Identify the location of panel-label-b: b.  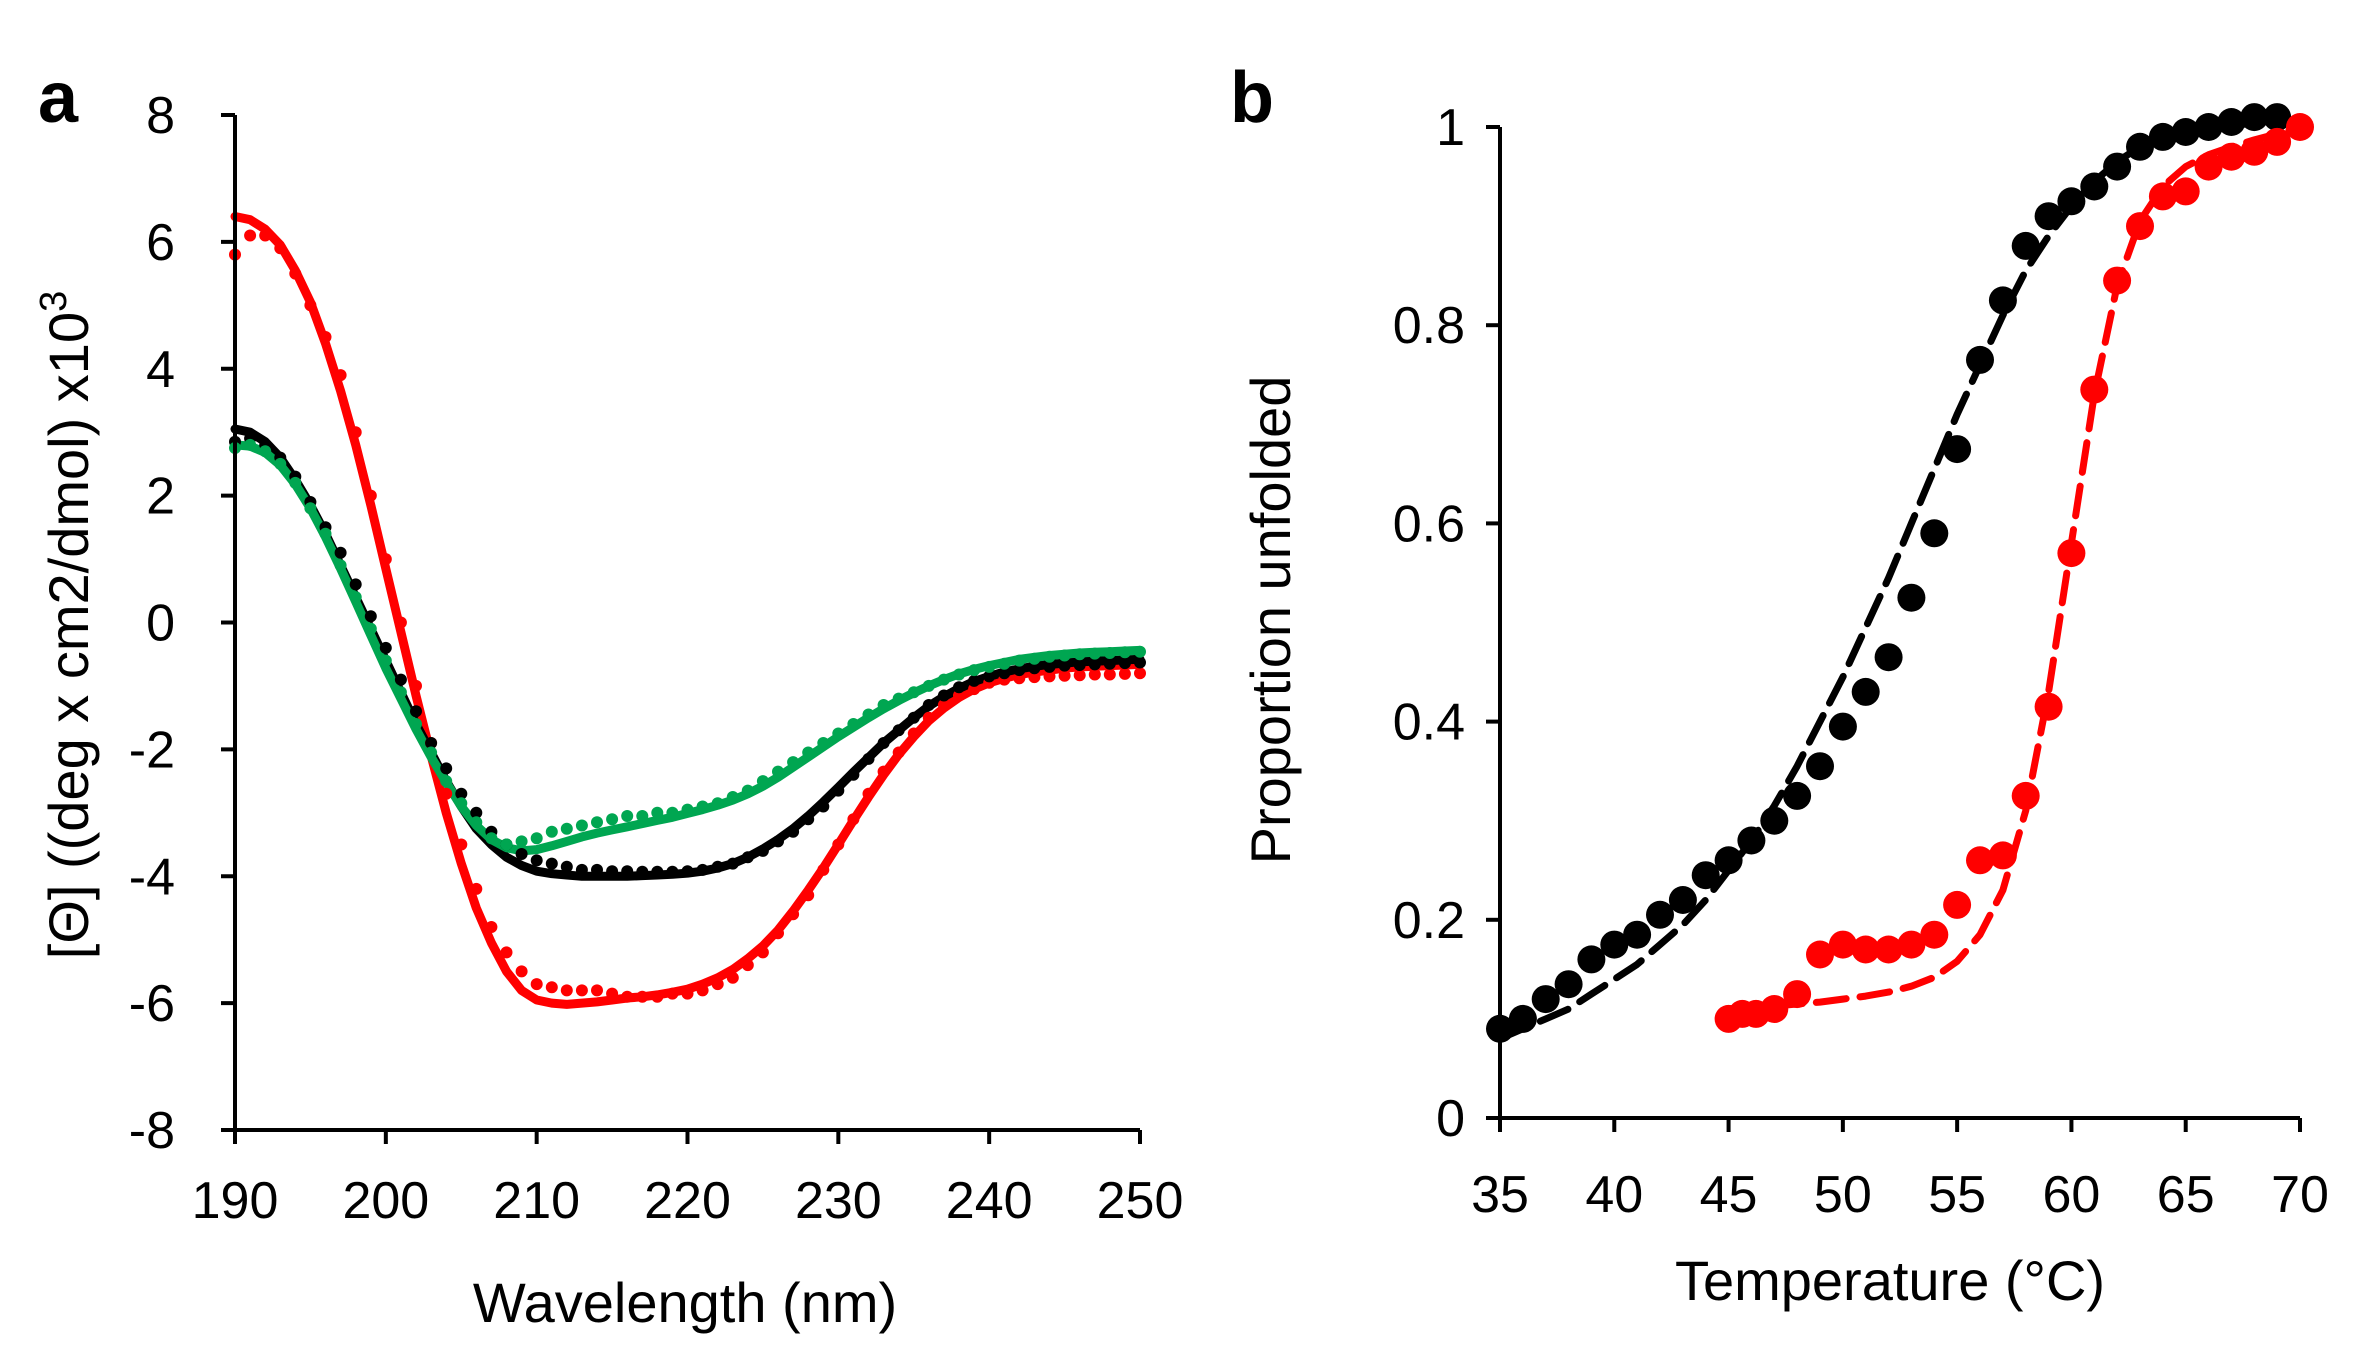
(1252, 98).